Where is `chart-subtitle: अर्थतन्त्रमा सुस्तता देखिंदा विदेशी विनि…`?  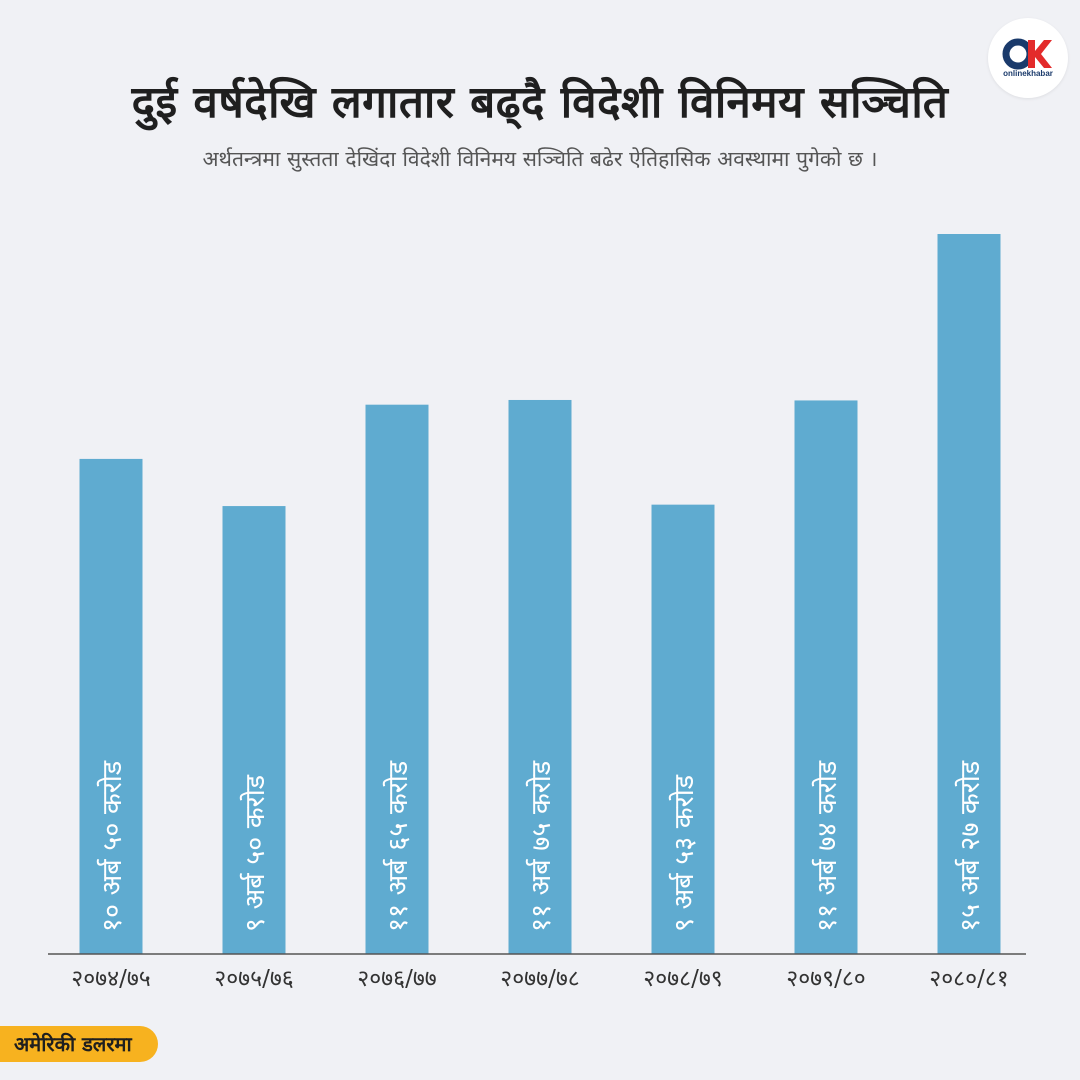 chart-subtitle: अर्थतन्त्रमा सुस्तता देखिंदा विदेशी विनि… is located at coordinates (540, 159).